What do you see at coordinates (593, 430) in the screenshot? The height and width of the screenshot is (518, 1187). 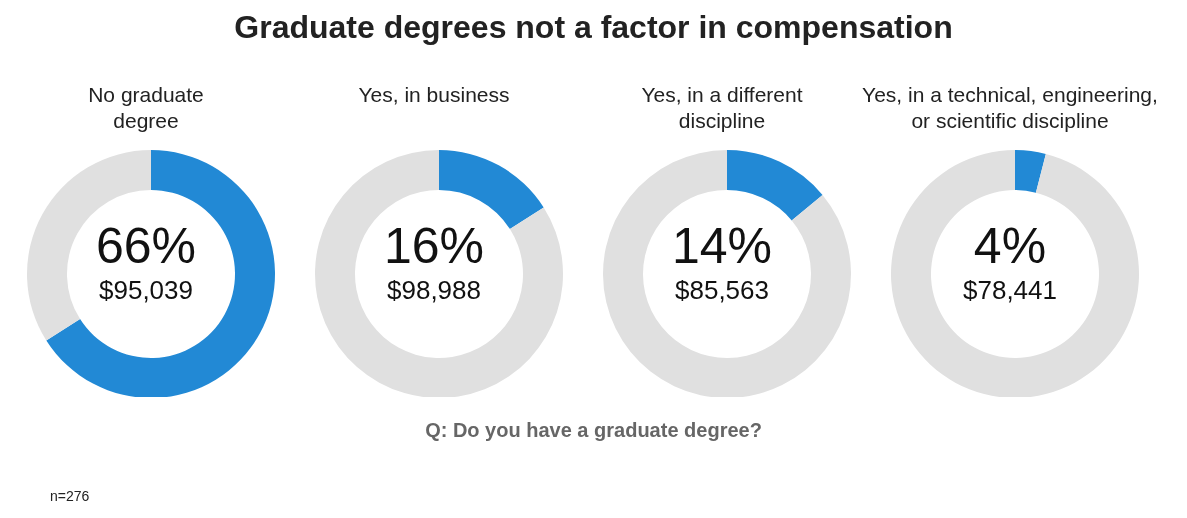 I see `text: Q: Do you have a graduate degree?` at bounding box center [593, 430].